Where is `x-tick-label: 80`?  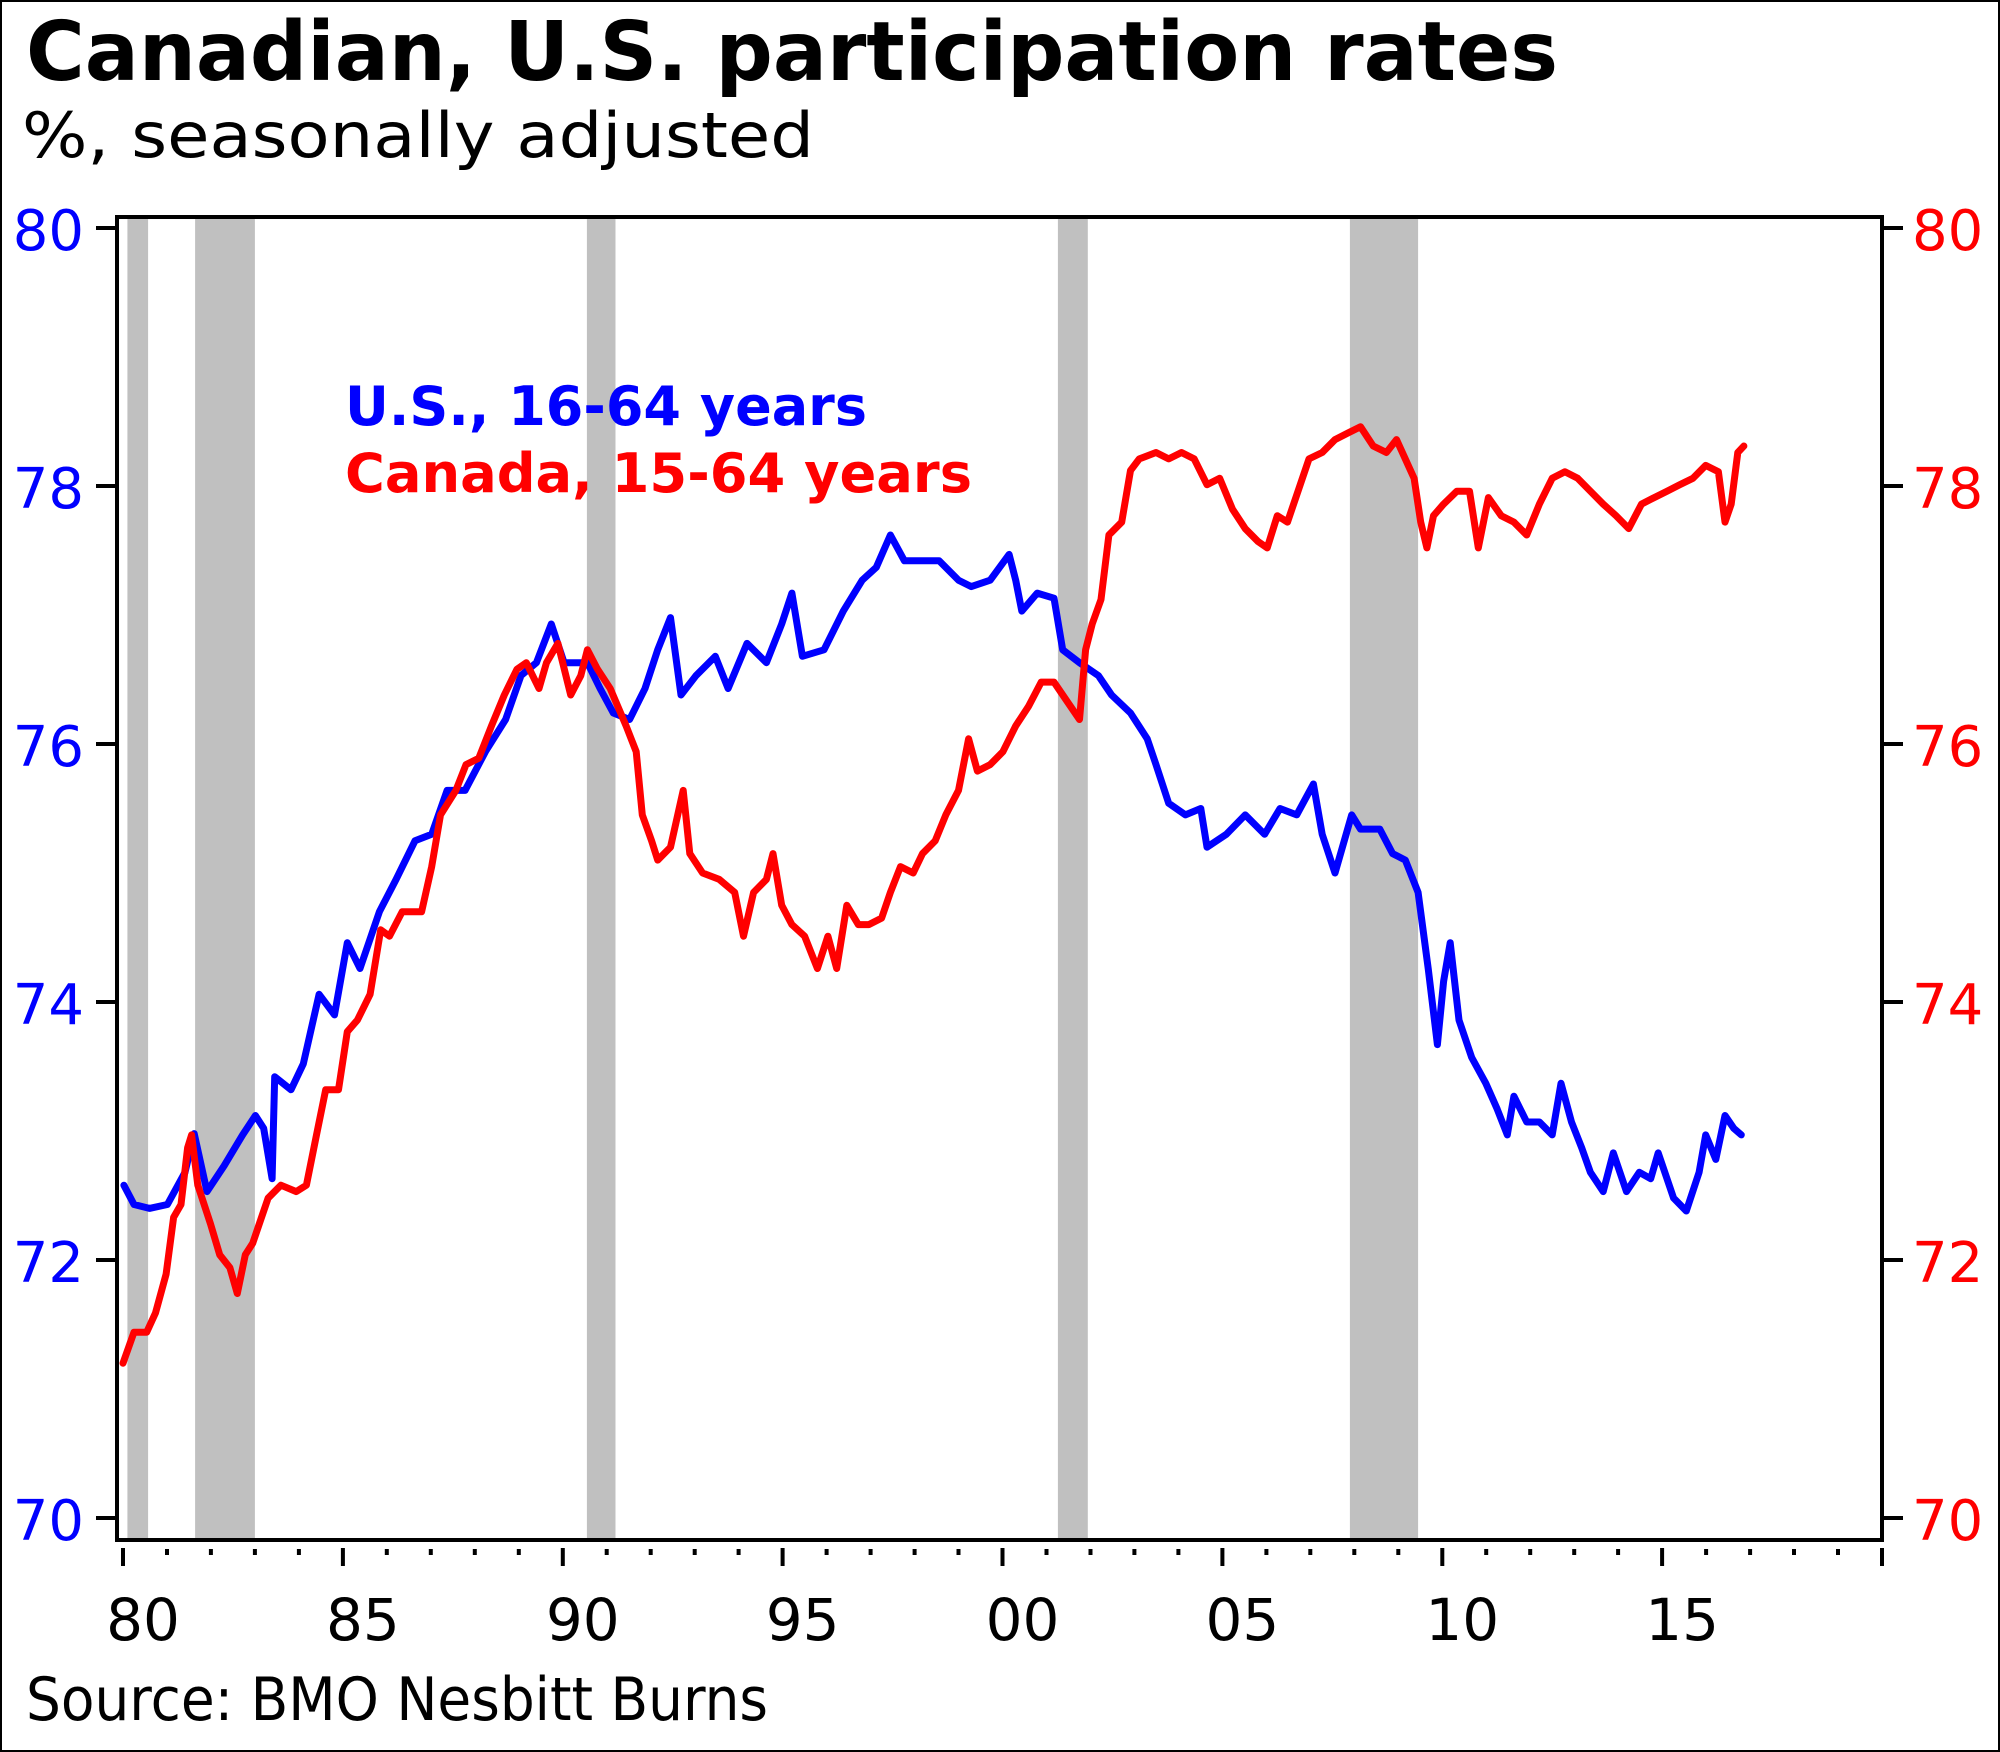
x-tick-label: 80 is located at coordinates (143, 1620).